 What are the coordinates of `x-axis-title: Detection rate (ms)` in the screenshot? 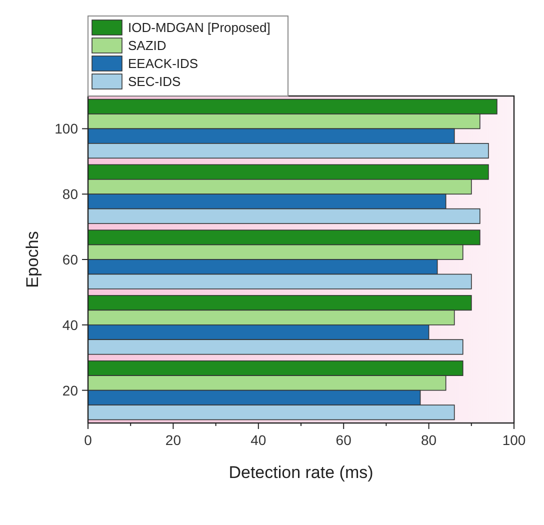 It's located at (301, 472).